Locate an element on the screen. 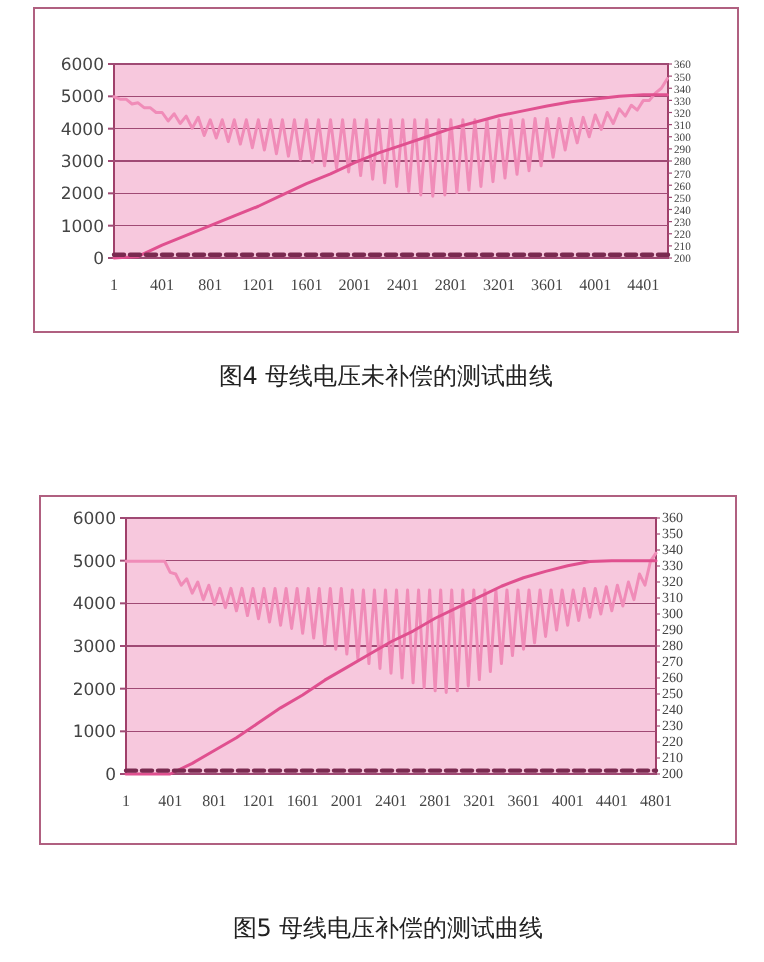  x-tick-label: 4801 is located at coordinates (656, 801).